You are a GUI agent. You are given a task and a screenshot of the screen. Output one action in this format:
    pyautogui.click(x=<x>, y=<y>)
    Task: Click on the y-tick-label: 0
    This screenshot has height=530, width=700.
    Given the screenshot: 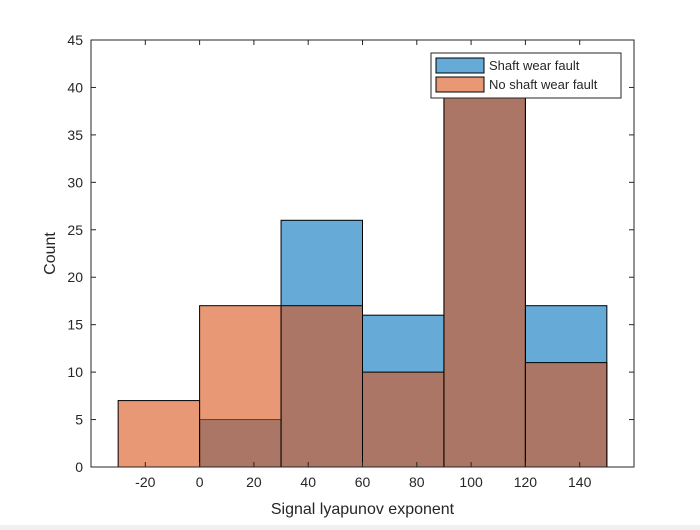 What is the action you would take?
    pyautogui.click(x=79, y=467)
    